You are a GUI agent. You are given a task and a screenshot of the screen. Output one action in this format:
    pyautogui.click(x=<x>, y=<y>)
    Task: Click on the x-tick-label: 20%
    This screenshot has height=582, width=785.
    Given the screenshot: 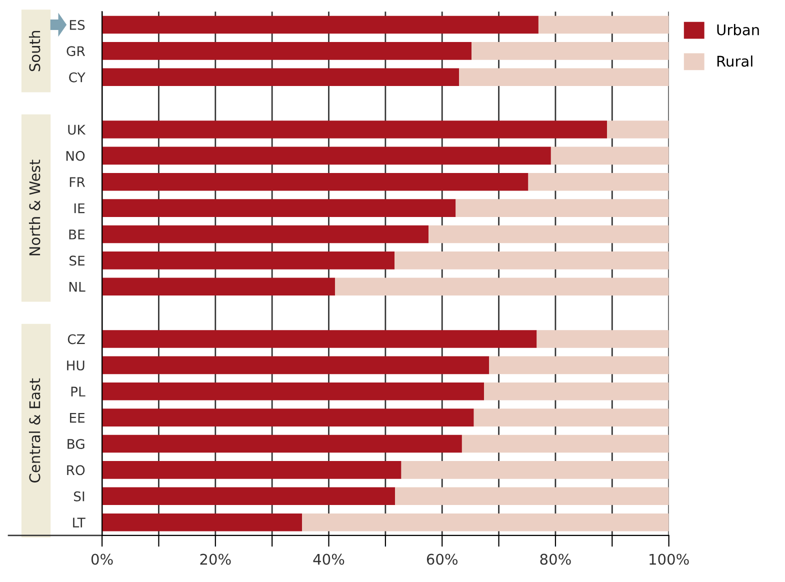 What is the action you would take?
    pyautogui.click(x=215, y=559)
    